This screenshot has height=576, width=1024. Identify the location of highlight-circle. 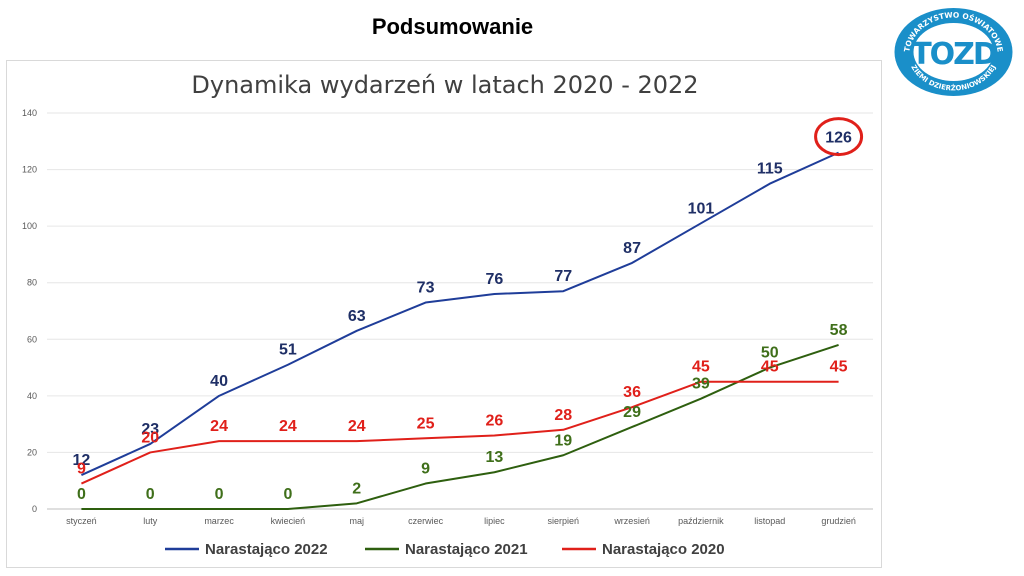
(839, 137).